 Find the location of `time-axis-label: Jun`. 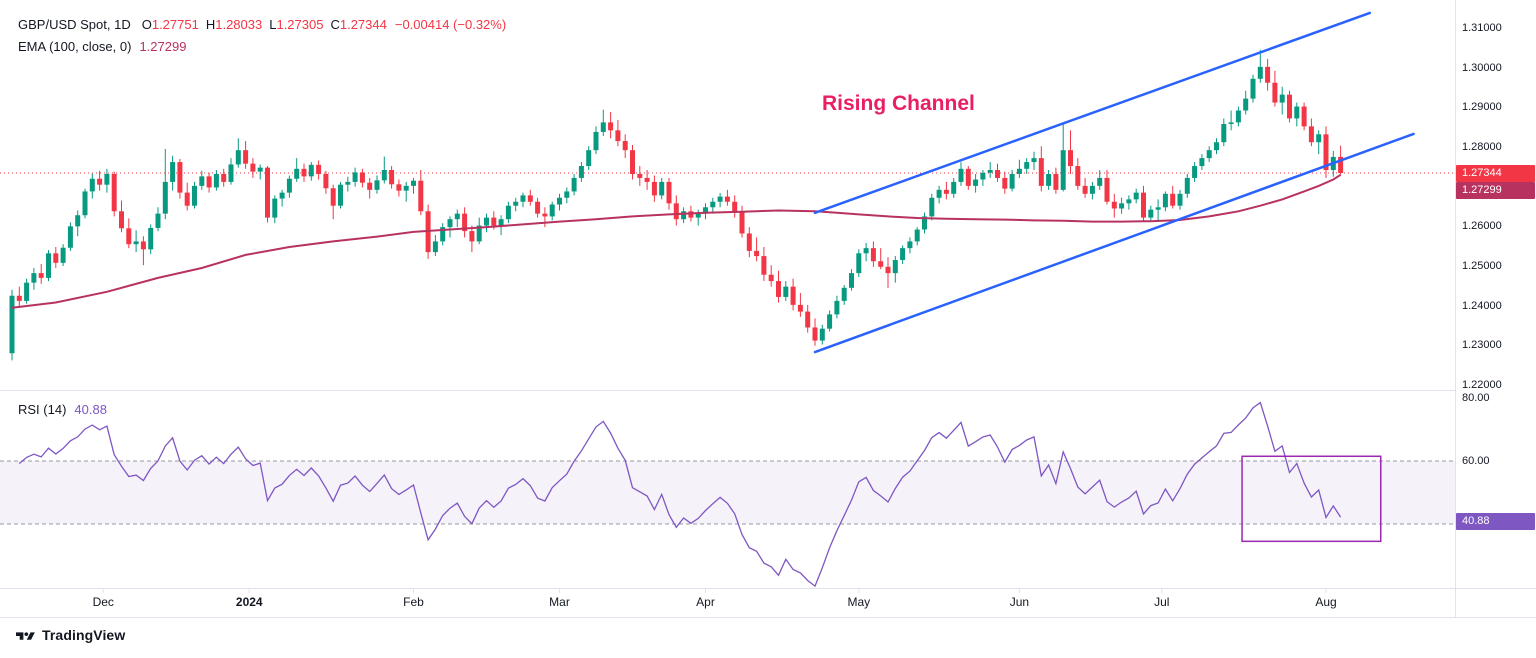

time-axis-label: Jun is located at coordinates (1019, 602).